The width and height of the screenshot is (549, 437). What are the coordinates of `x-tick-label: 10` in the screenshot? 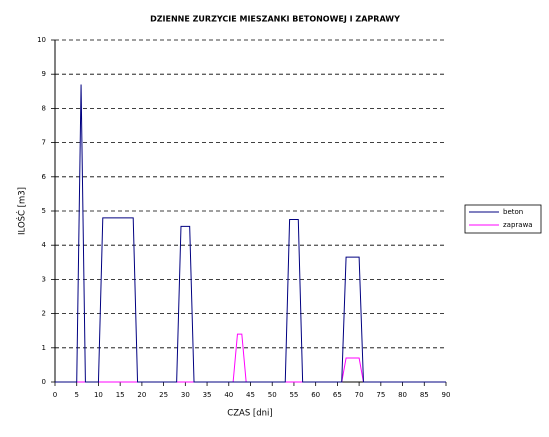 It's located at (98, 395).